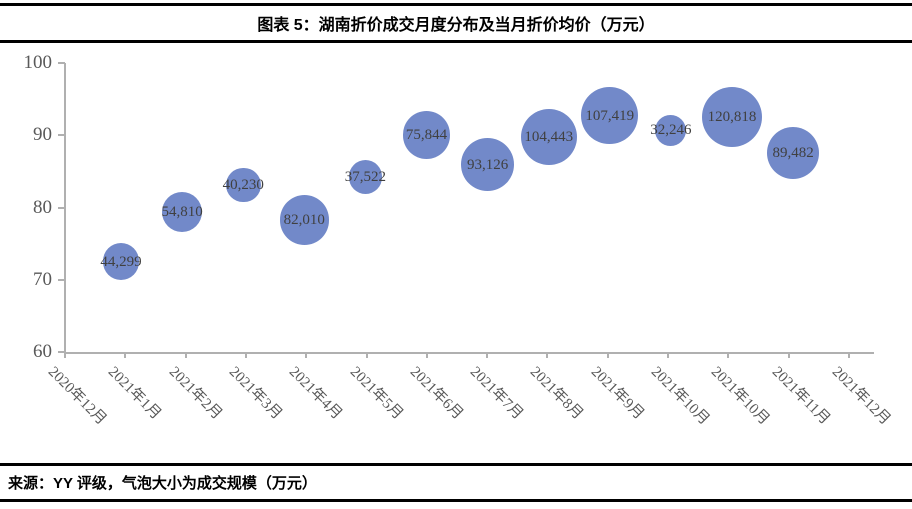  I want to click on bubble-value-label: 93,126, so click(487, 164).